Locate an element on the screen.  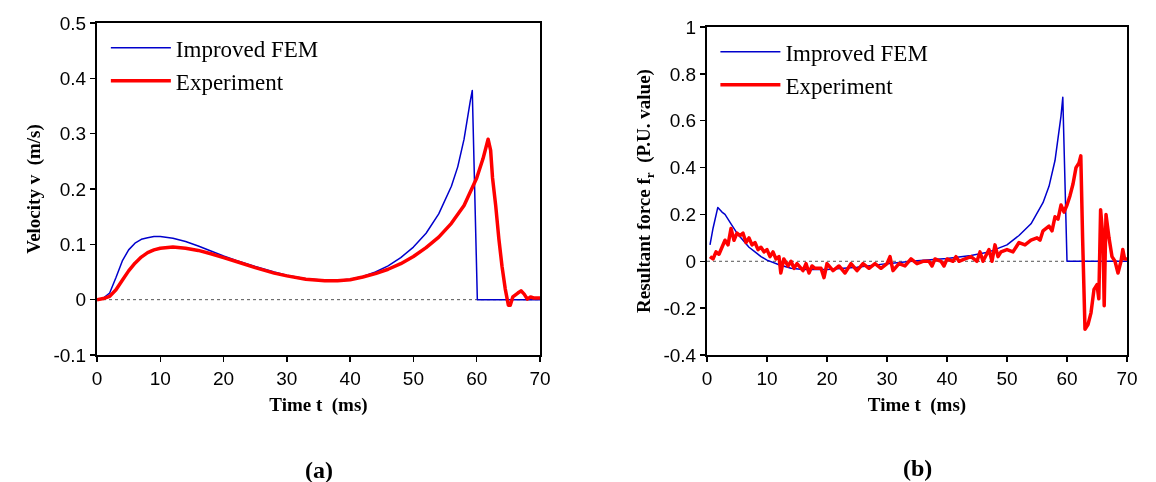
y-tick-label: 0.3 is located at coordinates (73, 134).